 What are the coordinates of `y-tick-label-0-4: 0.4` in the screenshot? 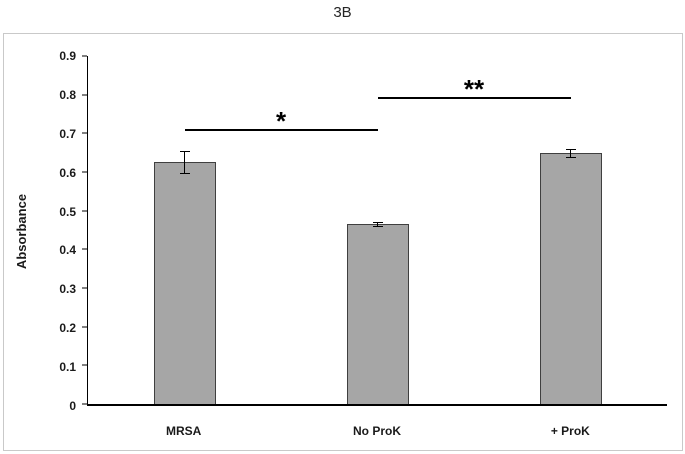 It's located at (67, 250).